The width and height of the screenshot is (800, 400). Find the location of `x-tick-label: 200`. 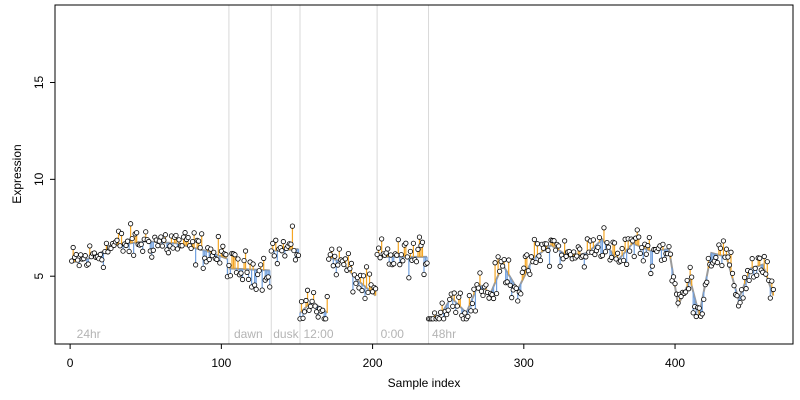

x-tick-label: 200 is located at coordinates (373, 363).